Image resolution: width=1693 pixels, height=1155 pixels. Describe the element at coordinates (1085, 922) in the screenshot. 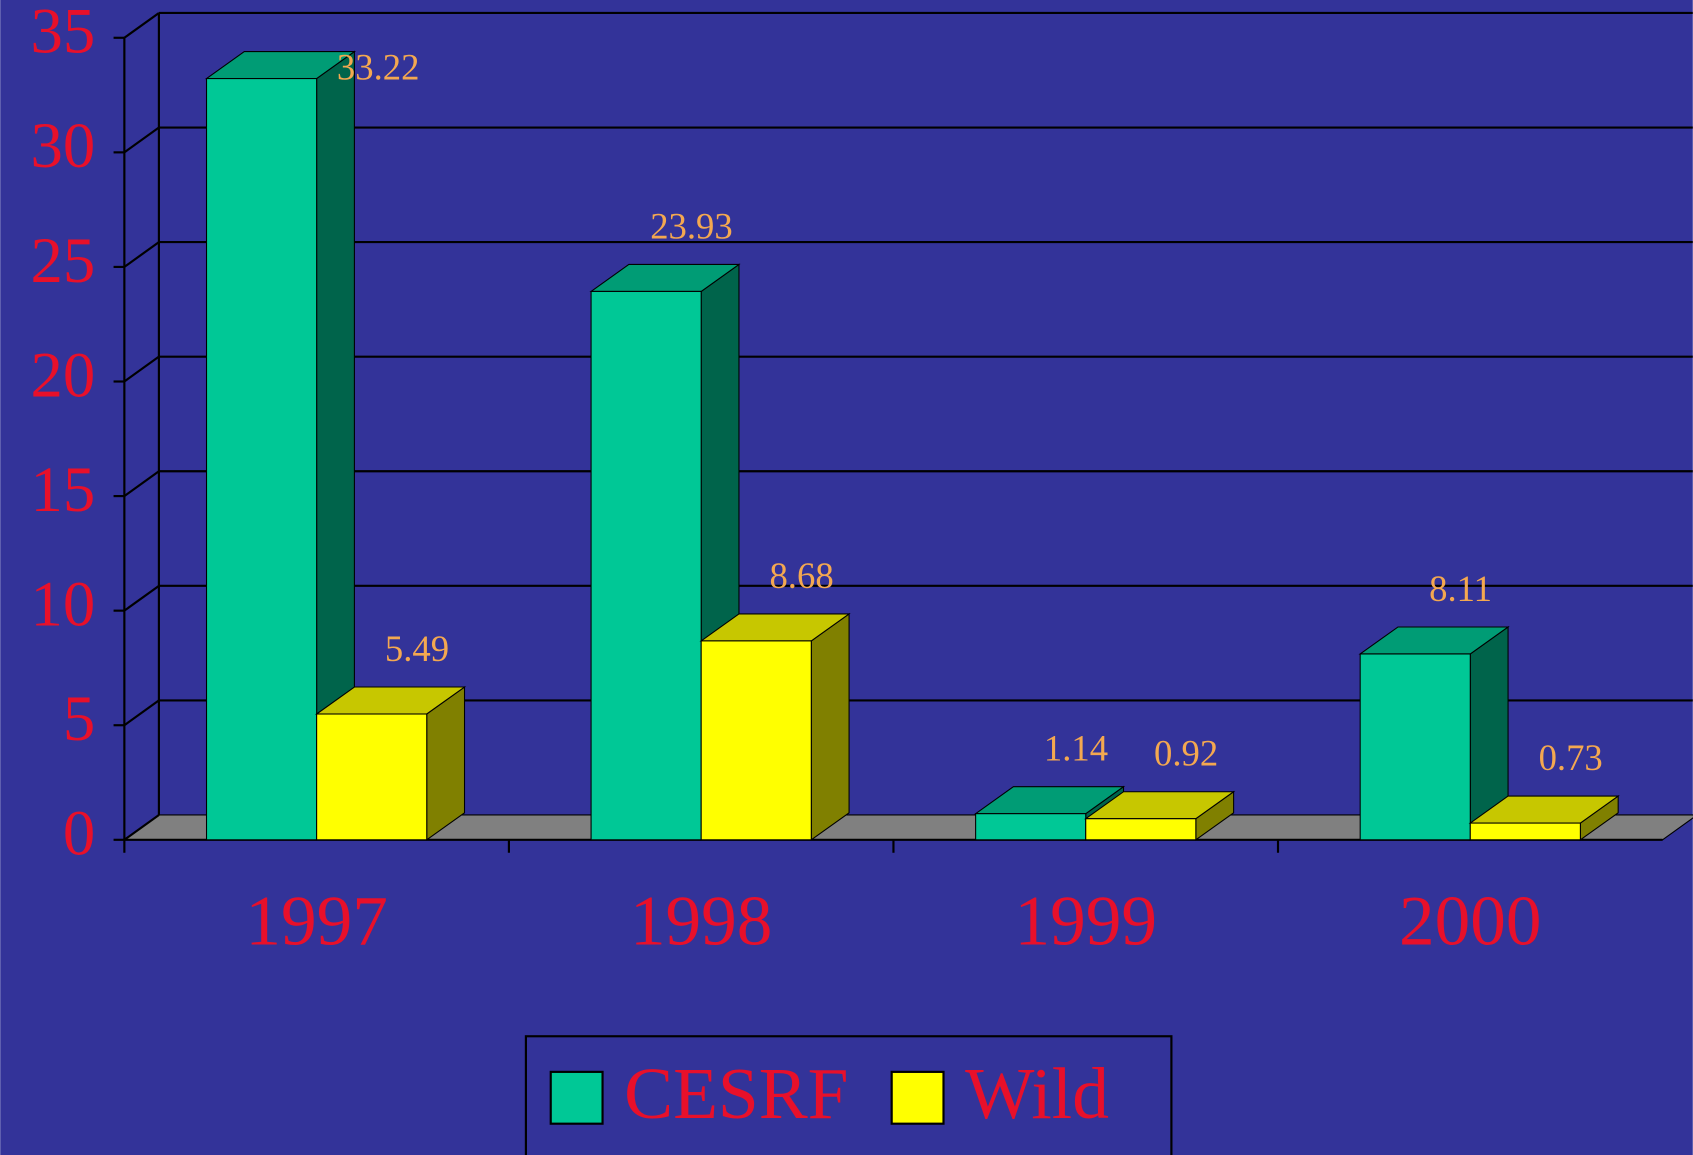

I see `x-tick-label: 1999` at that location.